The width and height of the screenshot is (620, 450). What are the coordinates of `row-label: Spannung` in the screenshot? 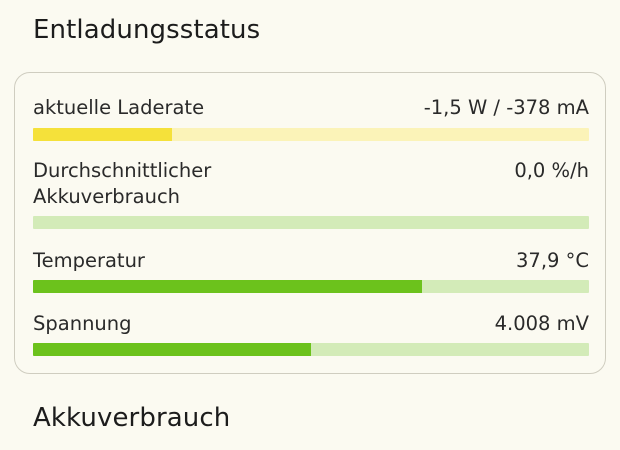 It's located at (82, 323).